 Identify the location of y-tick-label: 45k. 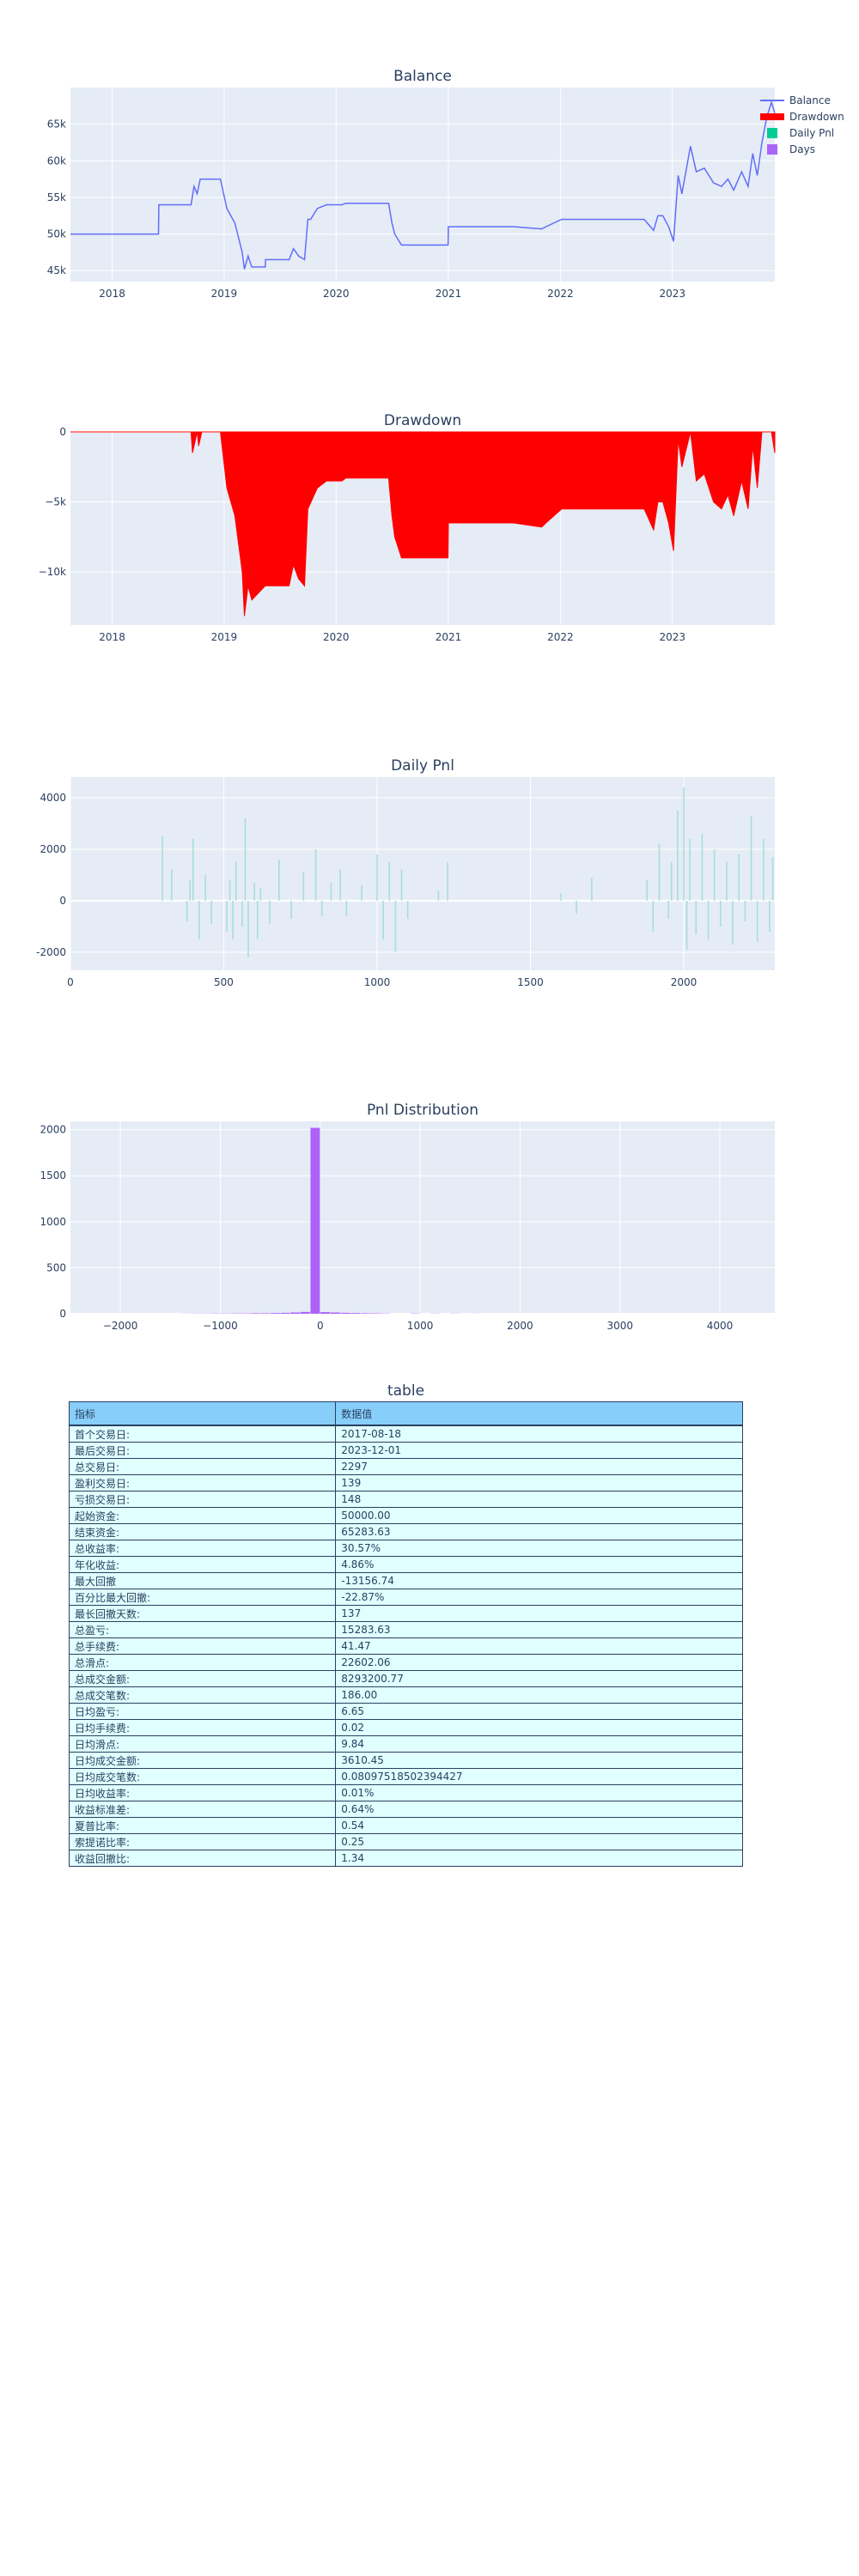
(57, 270).